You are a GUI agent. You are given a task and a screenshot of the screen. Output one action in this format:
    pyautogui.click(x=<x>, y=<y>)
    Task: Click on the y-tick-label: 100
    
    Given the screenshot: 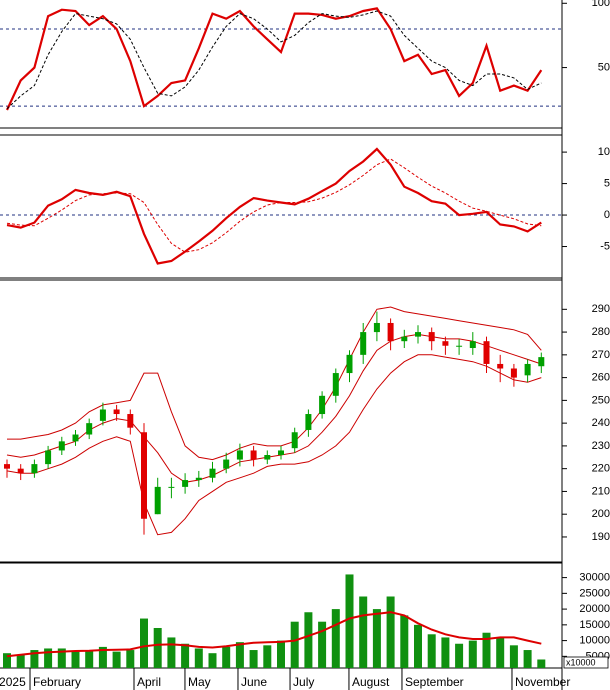 What is the action you would take?
    pyautogui.click(x=601, y=4)
    